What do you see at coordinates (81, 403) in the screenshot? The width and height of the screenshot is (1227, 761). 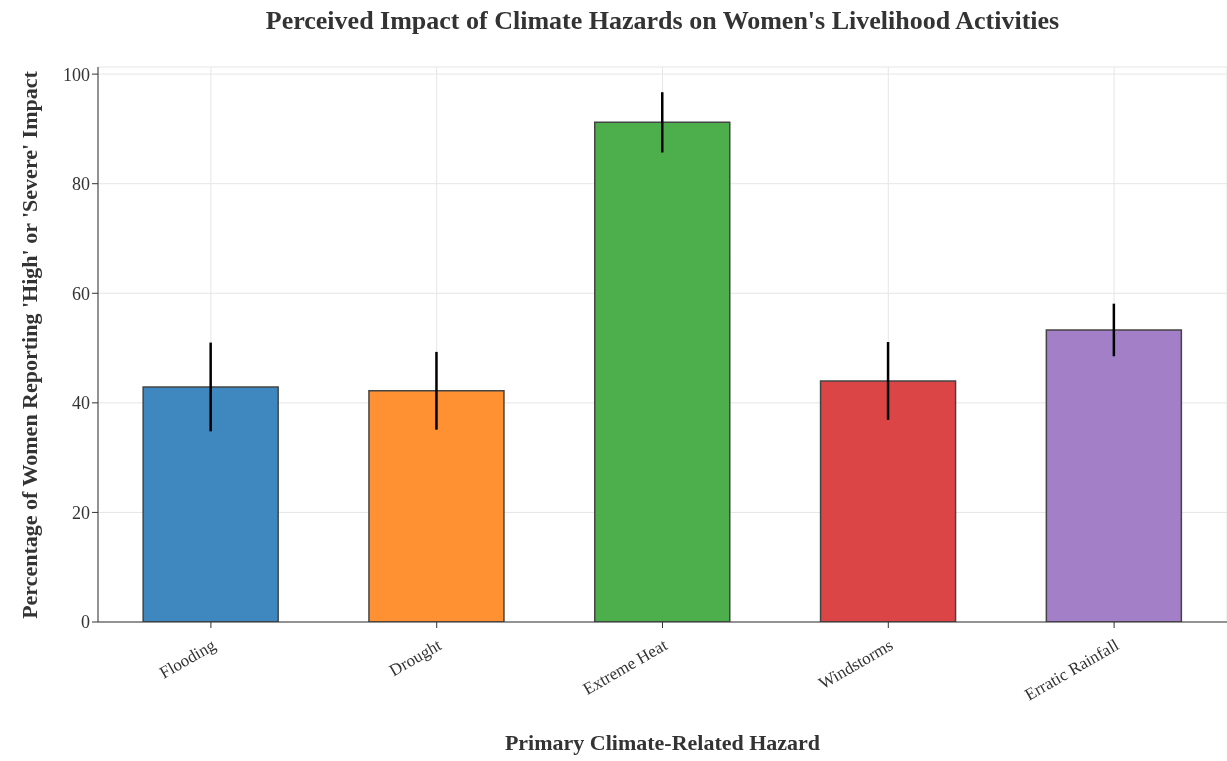 I see `y-tick-label: 40` at bounding box center [81, 403].